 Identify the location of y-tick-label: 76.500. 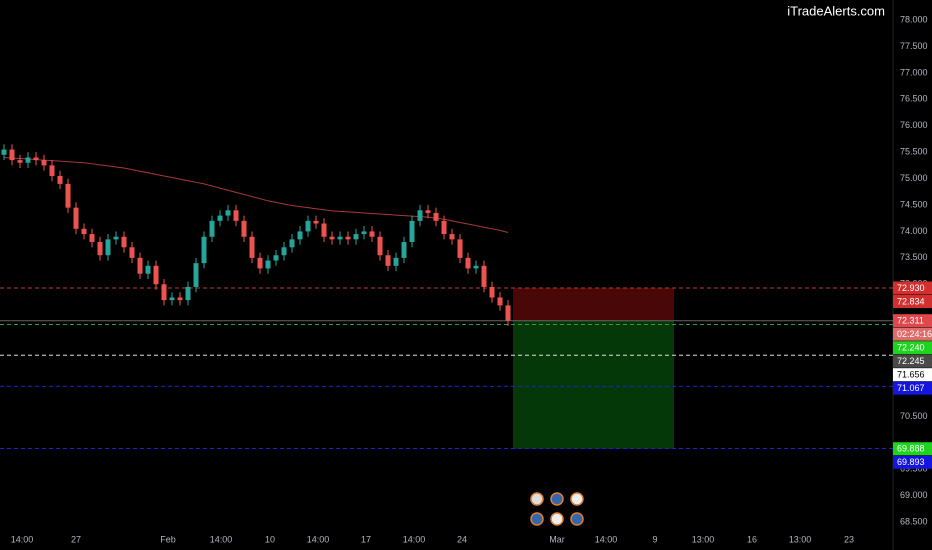
(914, 99).